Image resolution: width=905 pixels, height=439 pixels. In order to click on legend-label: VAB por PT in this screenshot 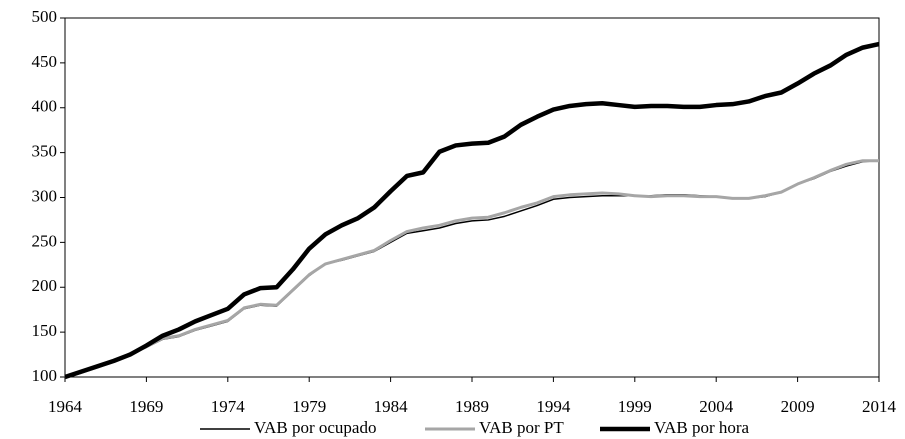, I will do `click(521, 427)`.